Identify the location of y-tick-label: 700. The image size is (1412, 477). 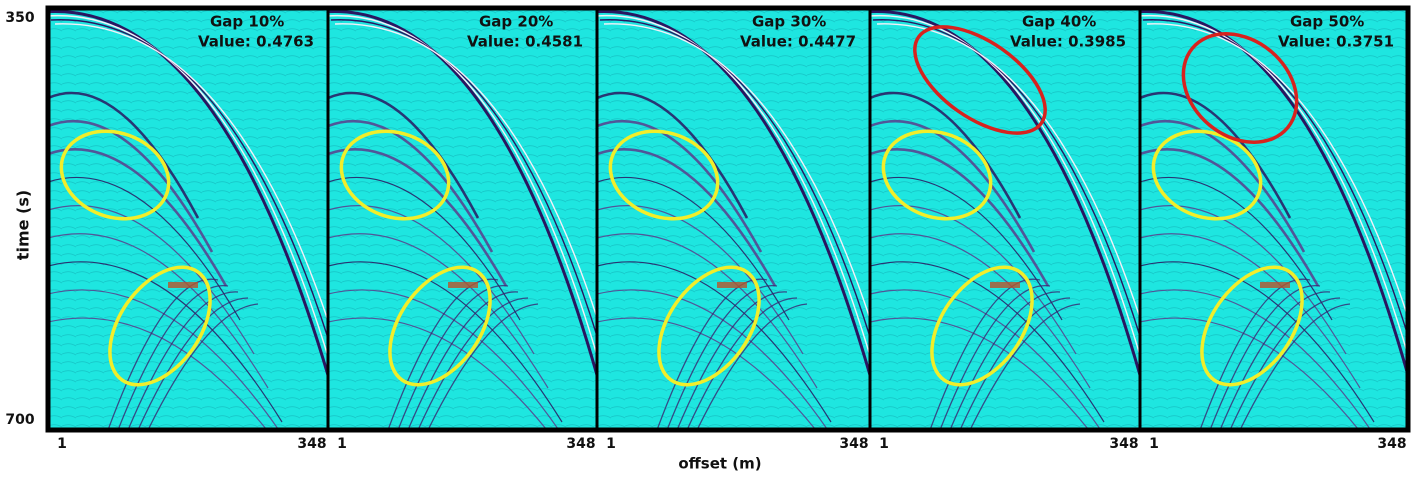
(19, 420).